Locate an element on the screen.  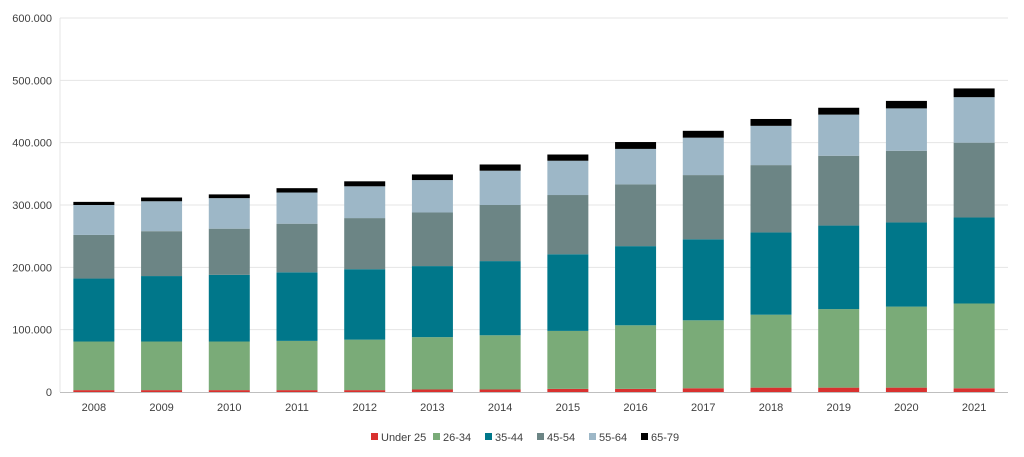
x-tick-label: 2020 is located at coordinates (906, 408).